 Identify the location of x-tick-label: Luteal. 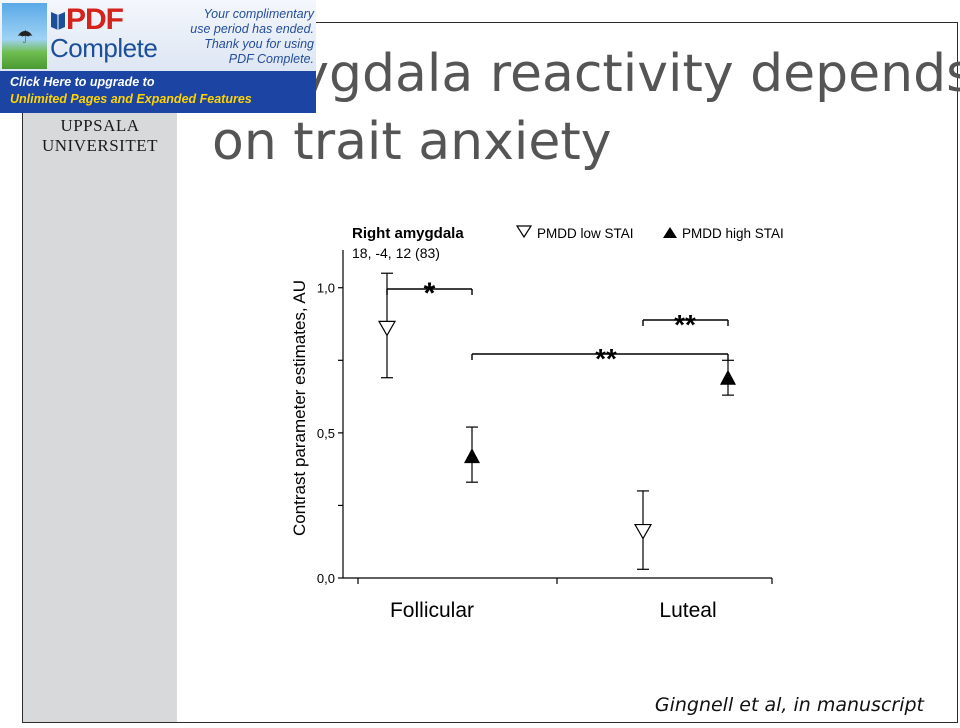
(687, 610).